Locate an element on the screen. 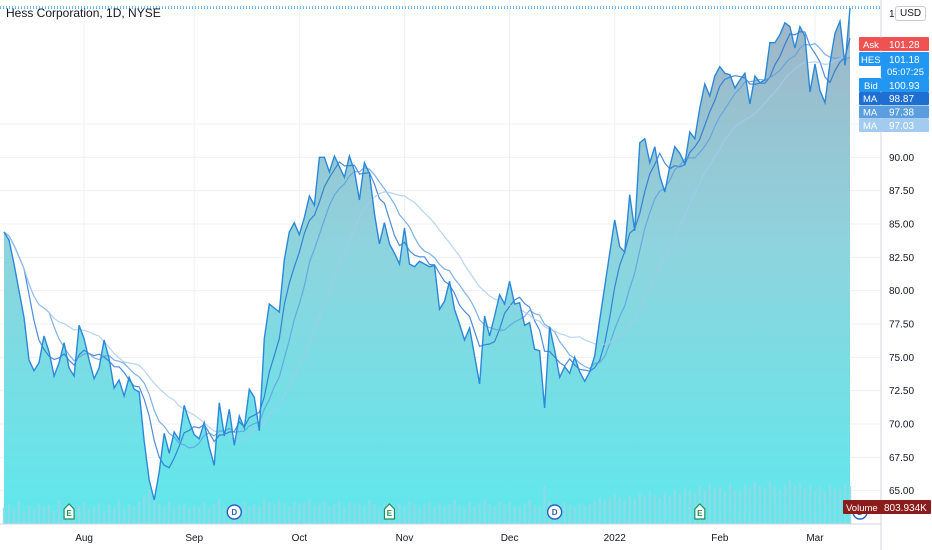 The image size is (932, 550). dividend-marker-label: D is located at coordinates (234, 512).